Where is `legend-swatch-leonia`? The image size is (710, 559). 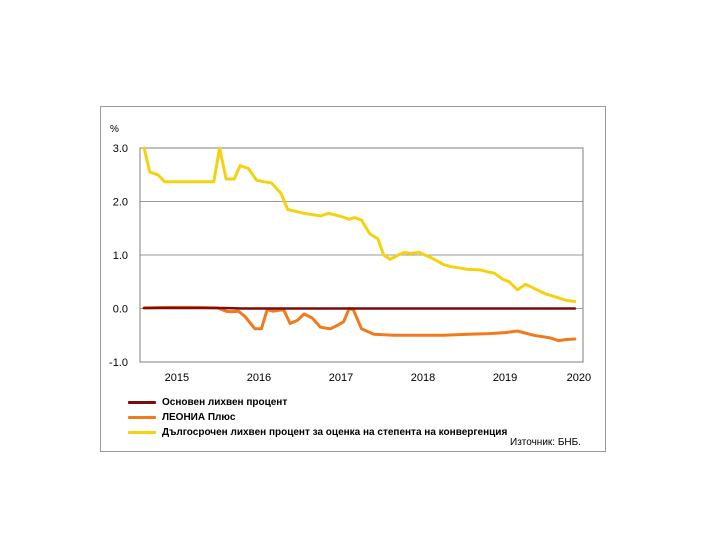 legend-swatch-leonia is located at coordinates (142, 417).